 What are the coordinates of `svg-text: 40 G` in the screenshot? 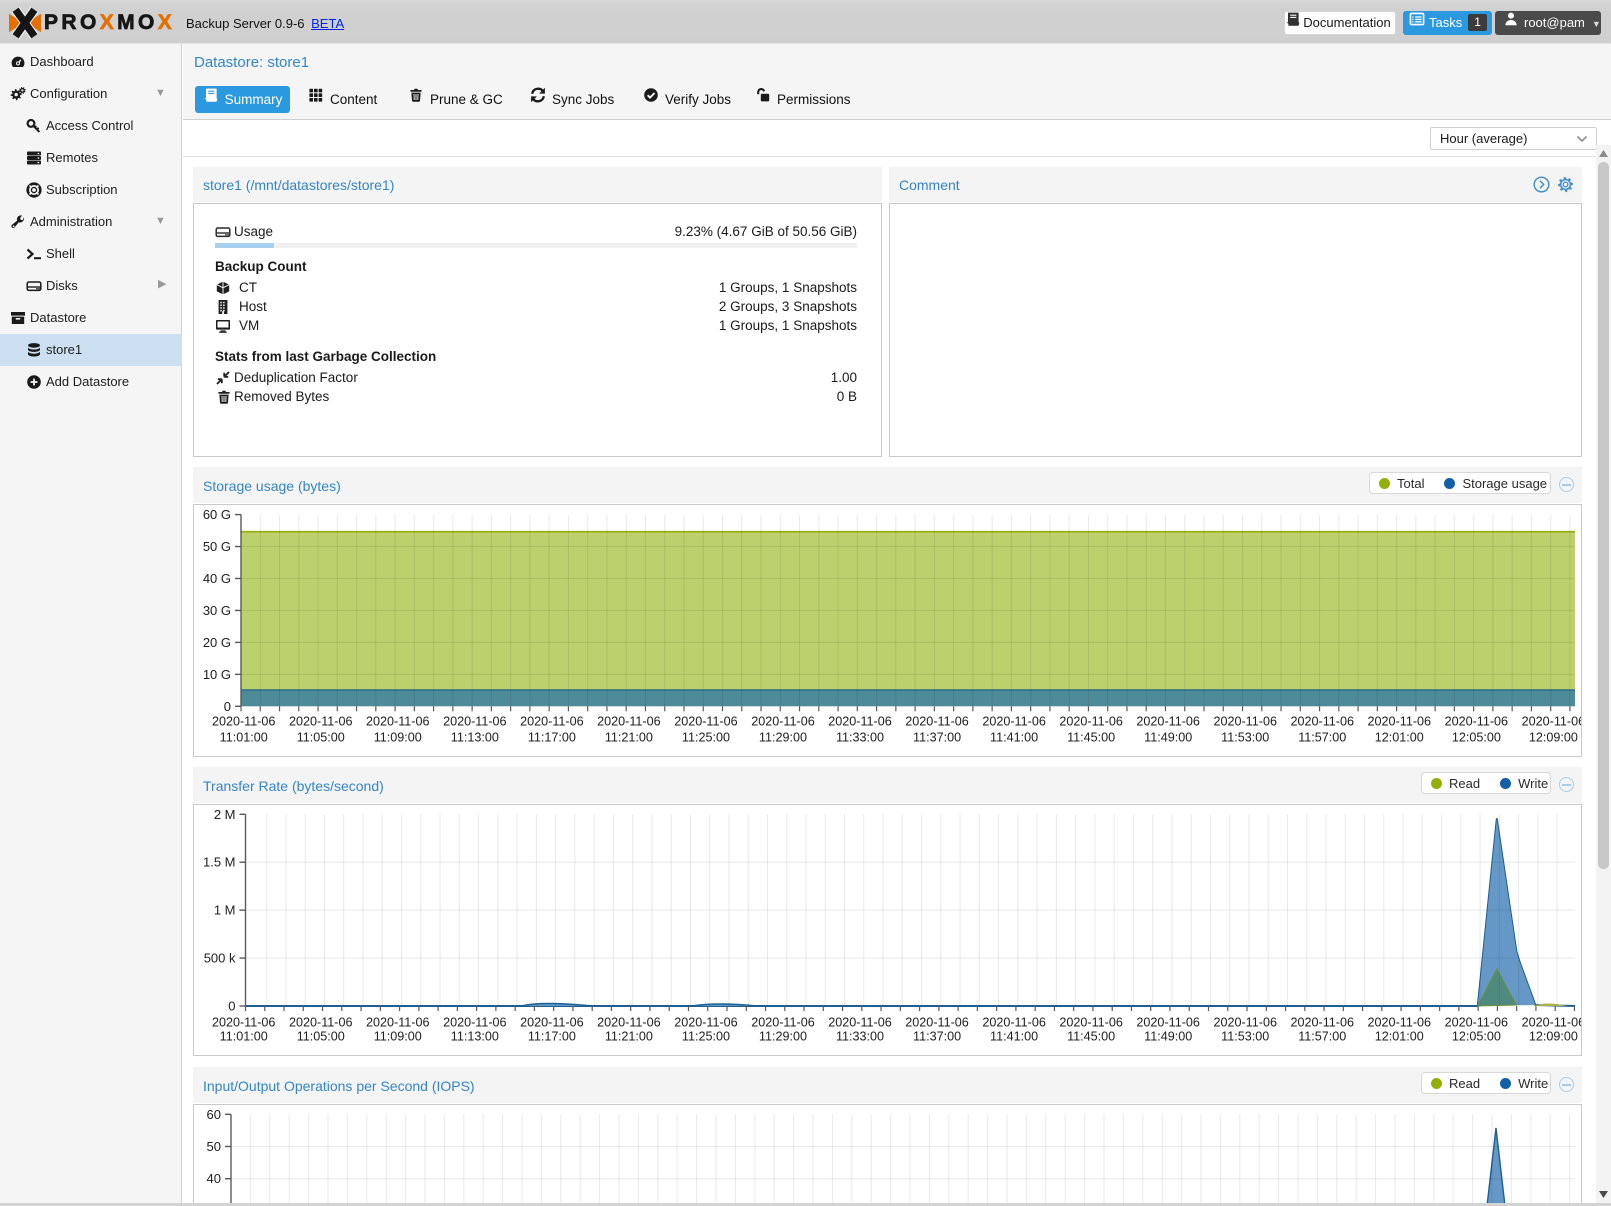 It's located at (217, 578).